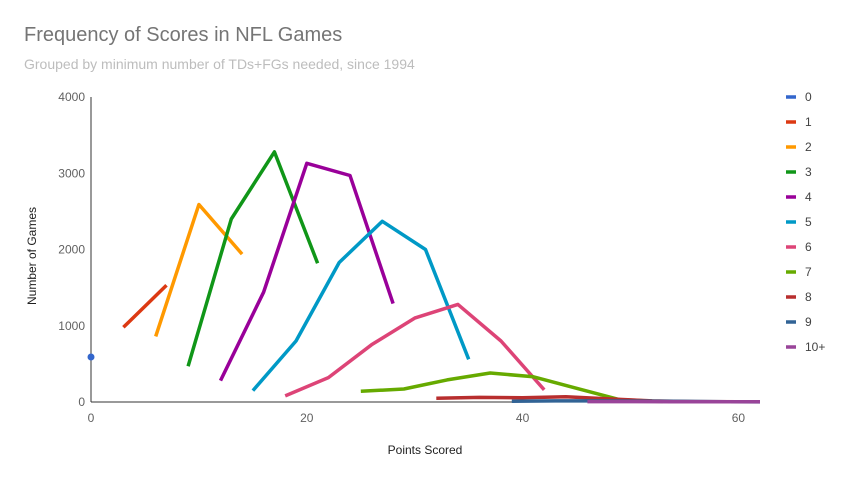 The image size is (866, 481). What do you see at coordinates (808, 147) in the screenshot?
I see `legend-label-2: 2` at bounding box center [808, 147].